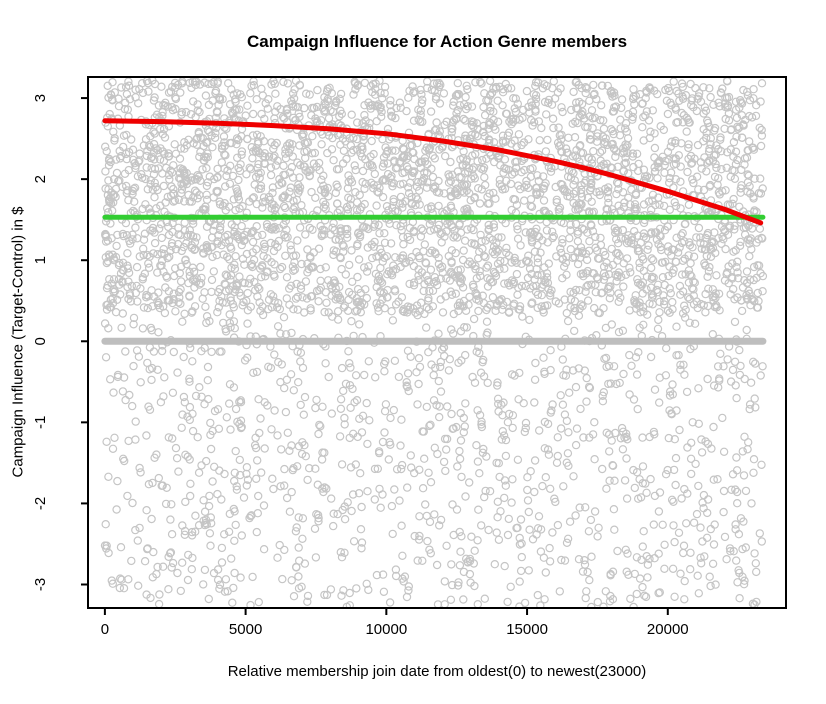 The height and width of the screenshot is (704, 826). I want to click on y-tick-label: 3, so click(40, 98).